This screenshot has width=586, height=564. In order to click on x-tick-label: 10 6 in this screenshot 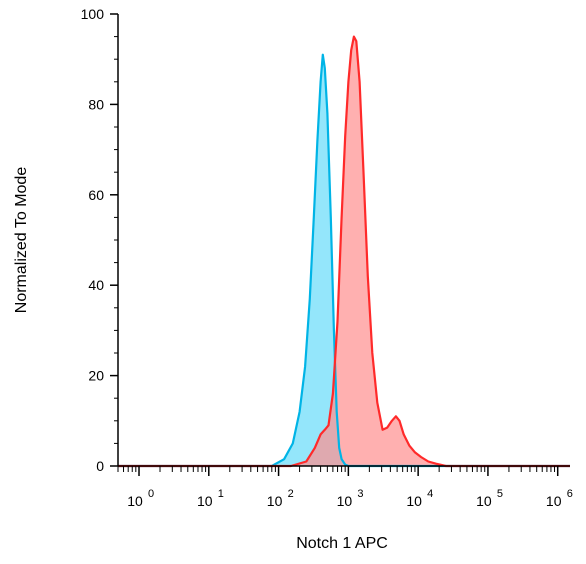, I will do `click(559, 498)`.